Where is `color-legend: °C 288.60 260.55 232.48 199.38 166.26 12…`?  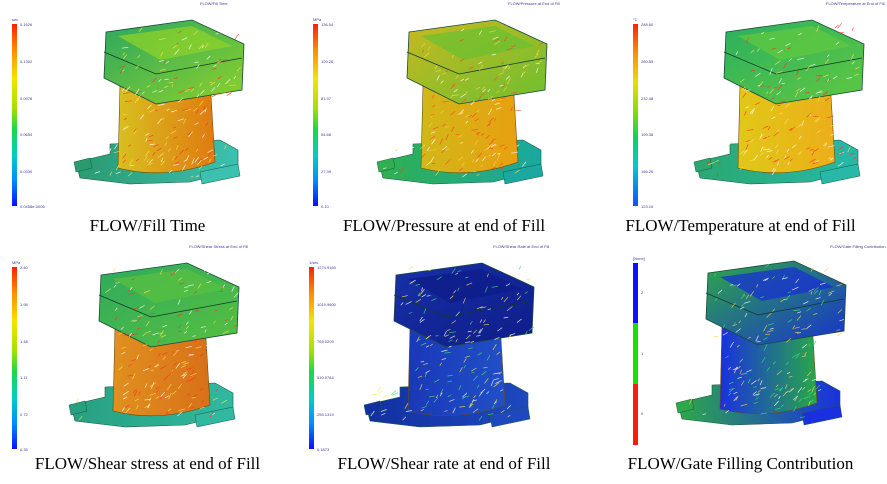 color-legend: °C 288.60 260.55 232.48 199.38 166.26 12… is located at coordinates (643, 113).